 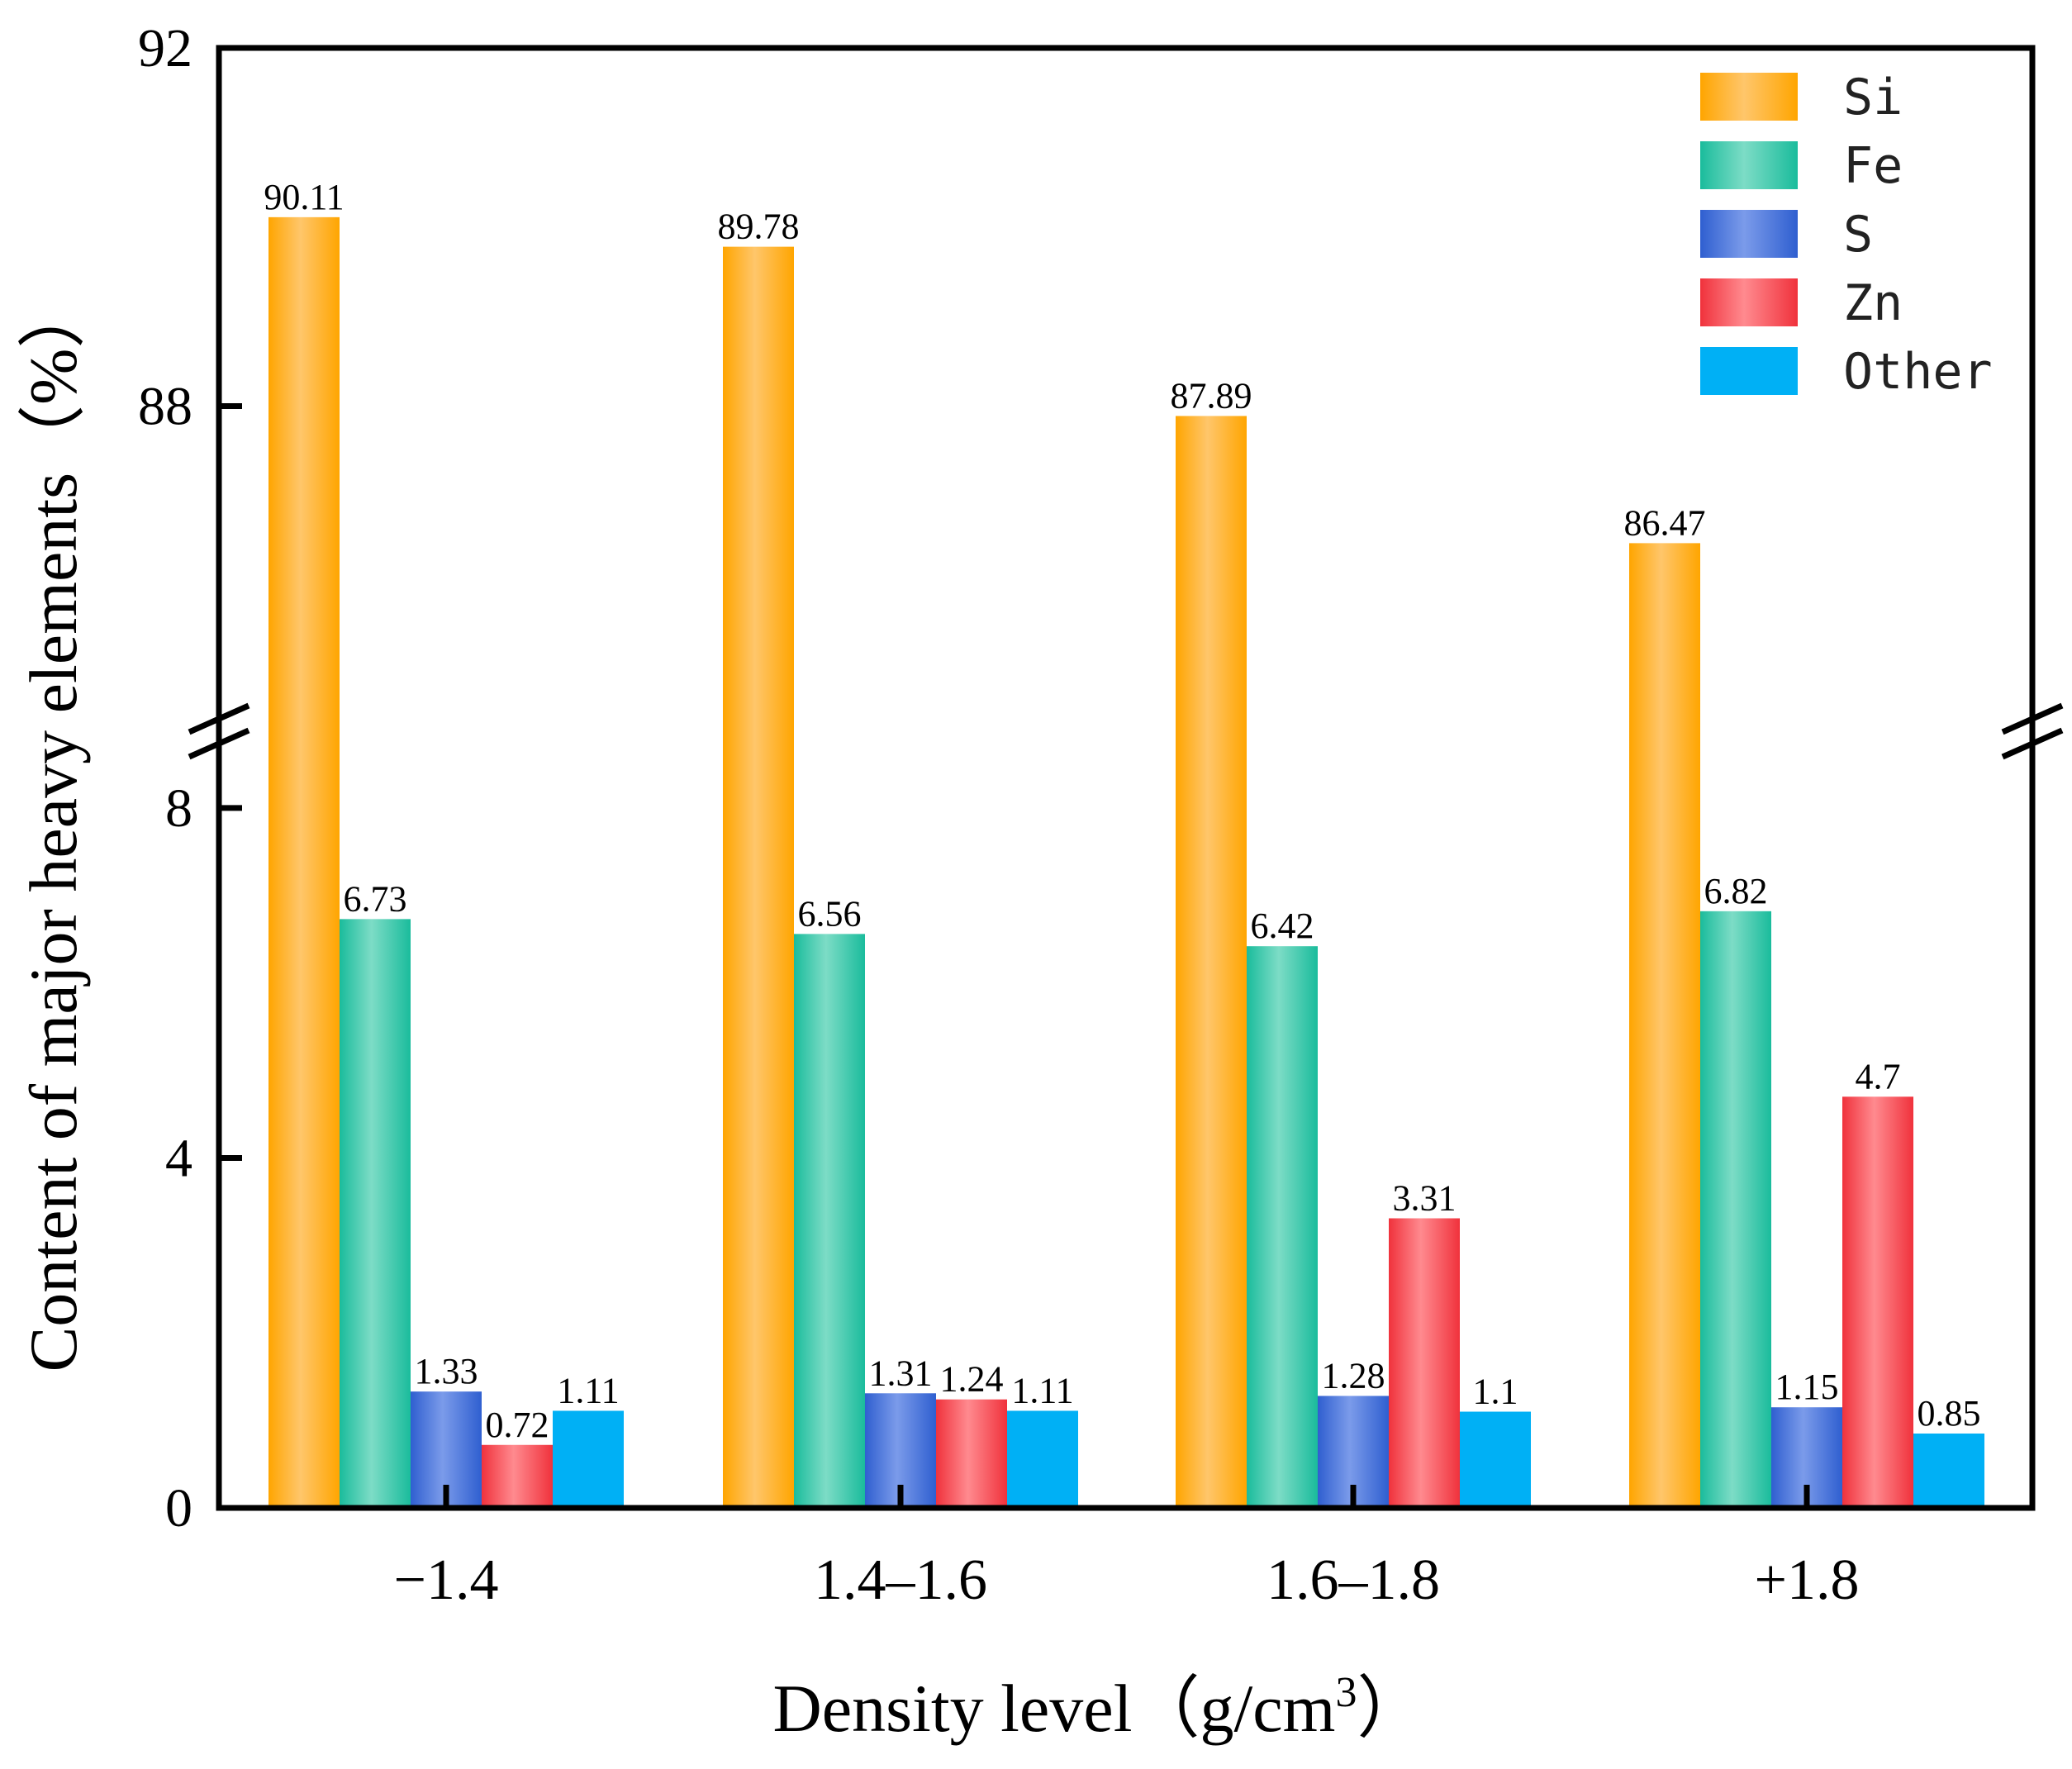 What do you see at coordinates (1664, 642) in the screenshot?
I see `bar-si-3-upper` at bounding box center [1664, 642].